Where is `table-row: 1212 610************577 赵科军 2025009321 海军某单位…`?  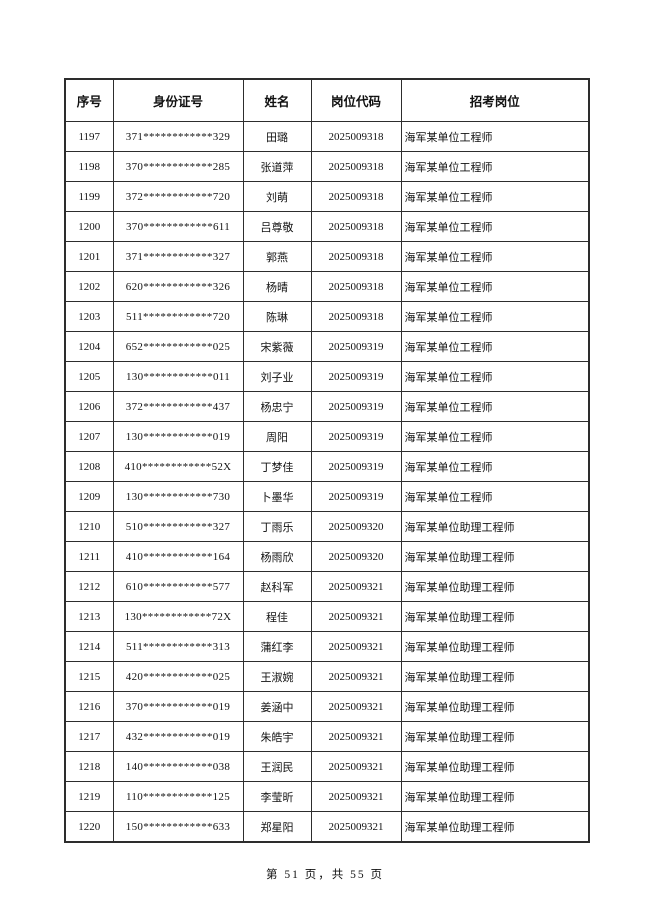
table-row: 1212 610************577 赵科军 2025009321 海军某单位… is located at coordinates (327, 586).